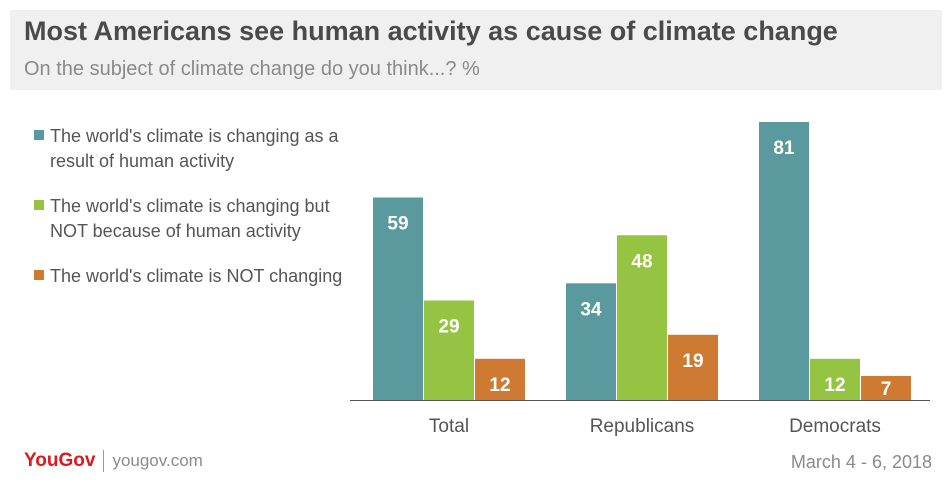 The height and width of the screenshot is (492, 952). What do you see at coordinates (157, 460) in the screenshot?
I see `site-url: yougov.com` at bounding box center [157, 460].